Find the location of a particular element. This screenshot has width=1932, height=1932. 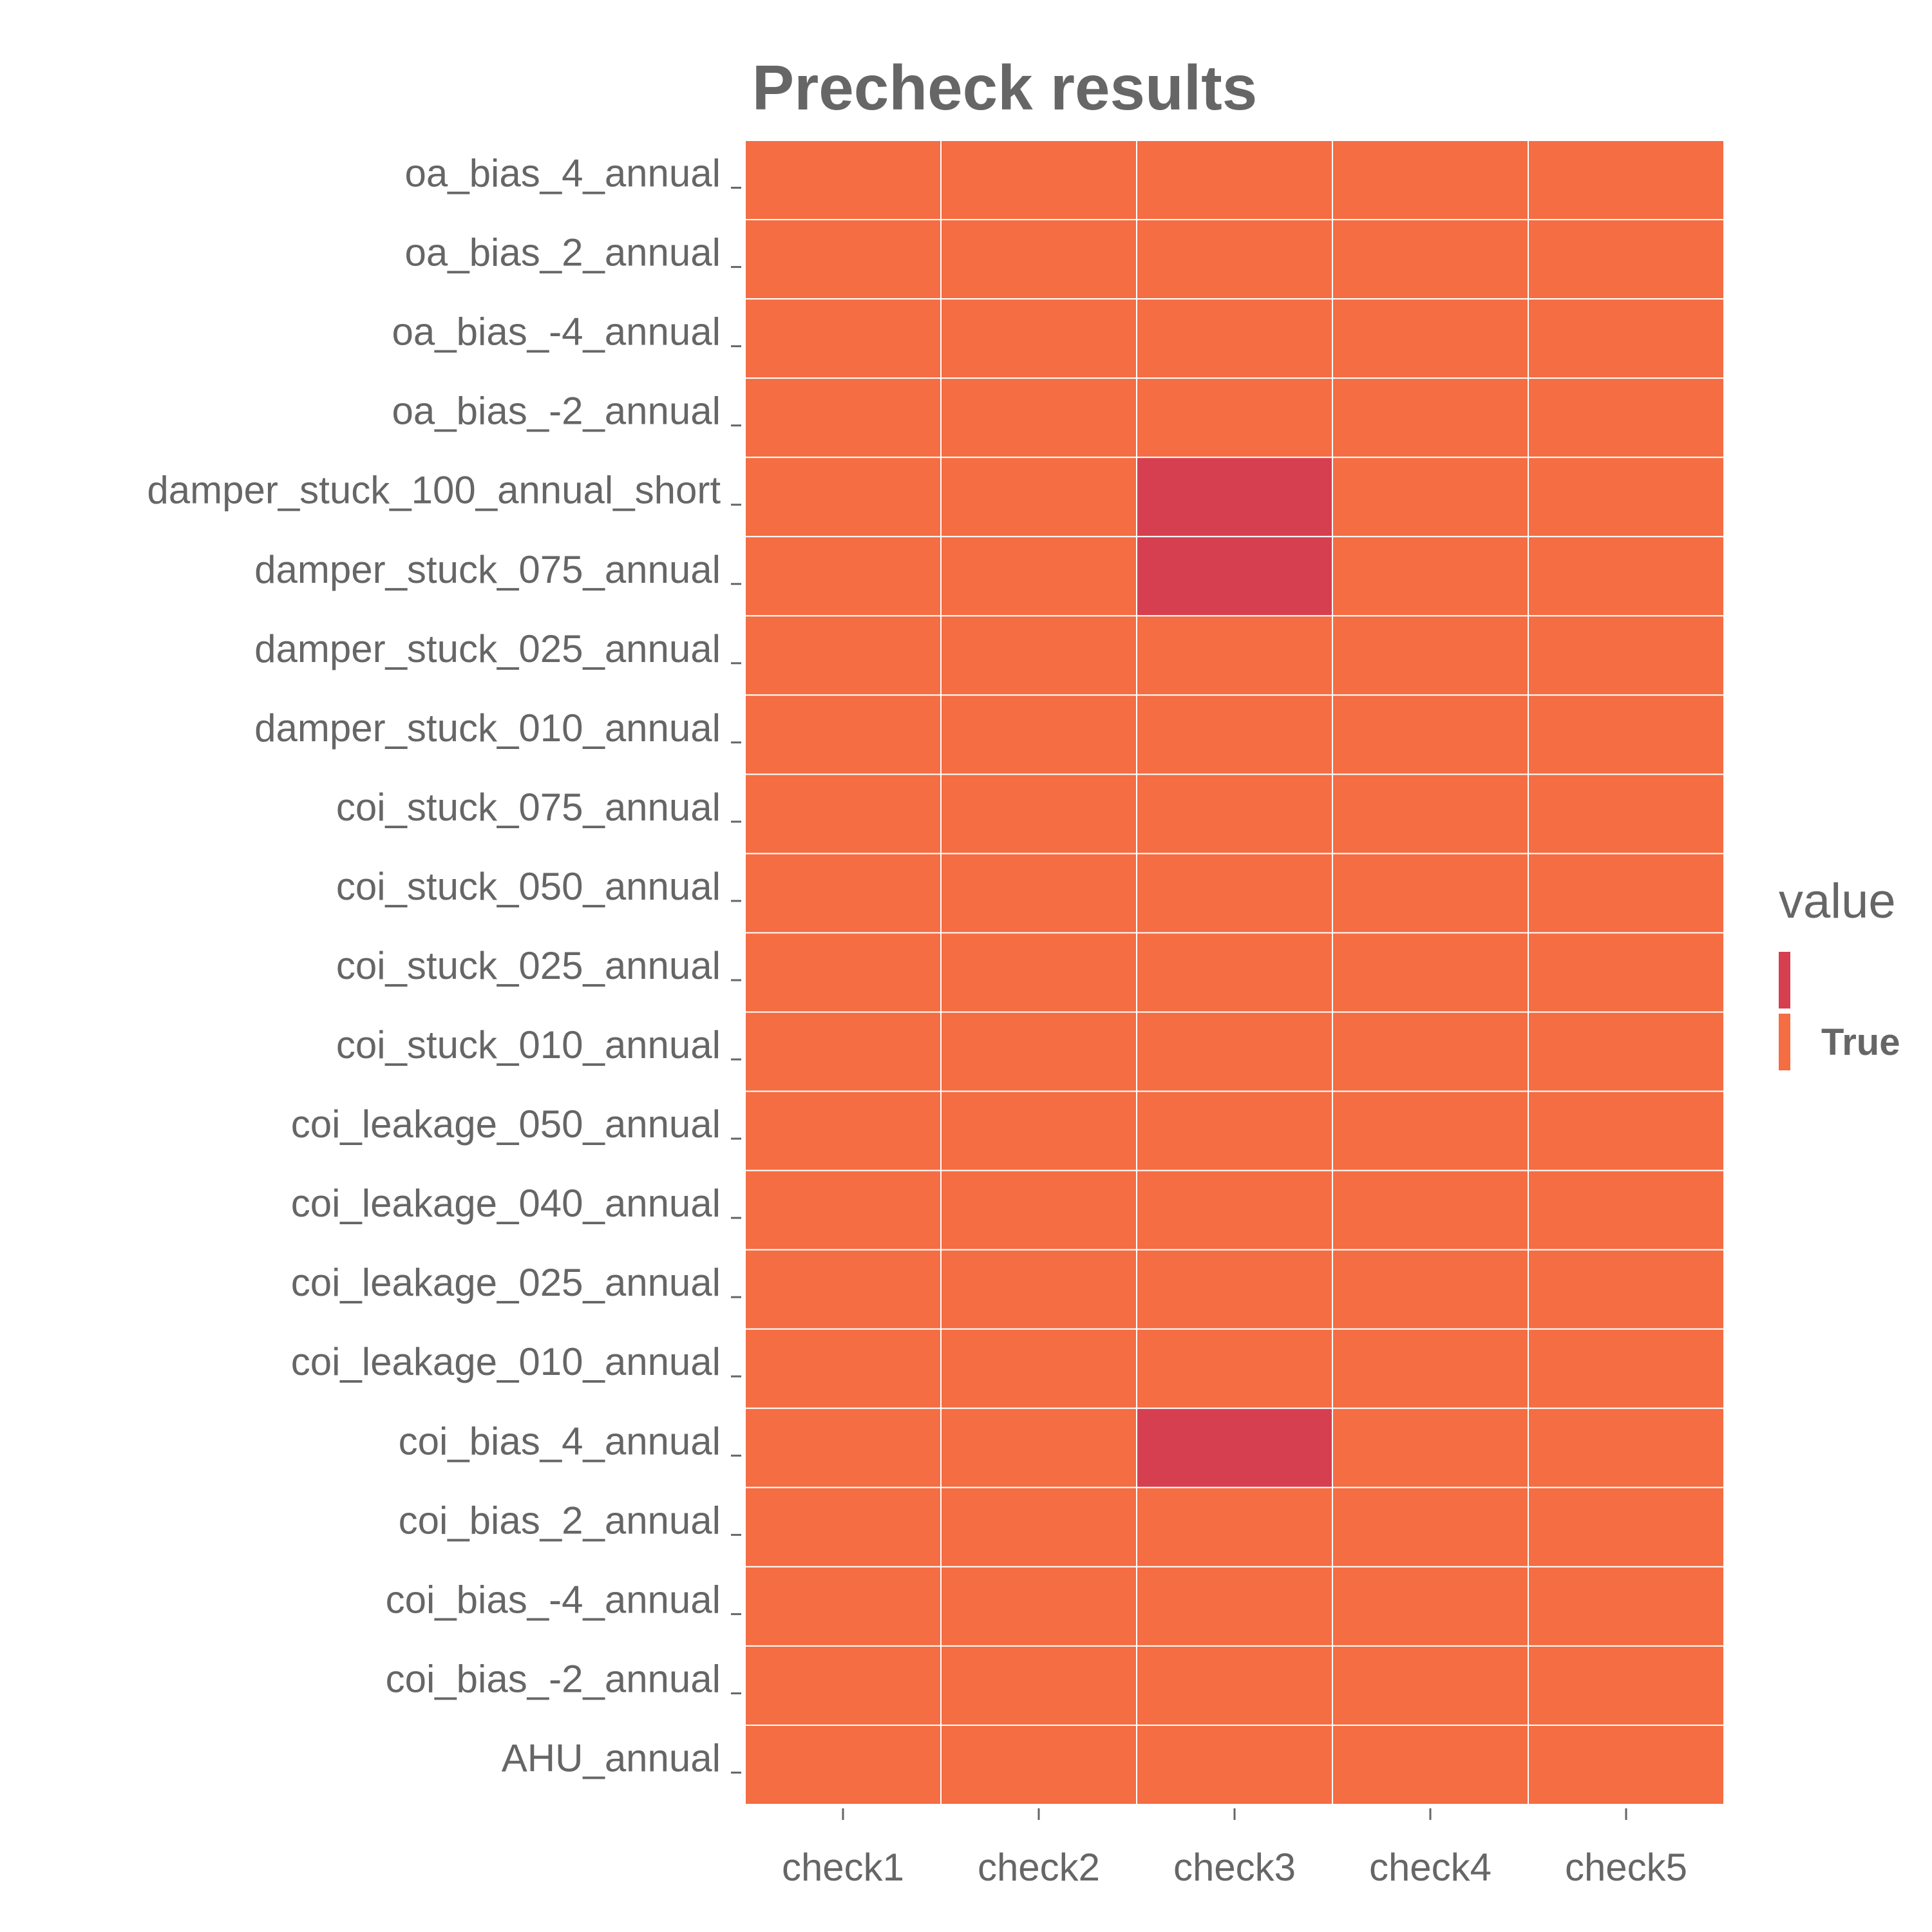

legend-title: value is located at coordinates (1837, 902).